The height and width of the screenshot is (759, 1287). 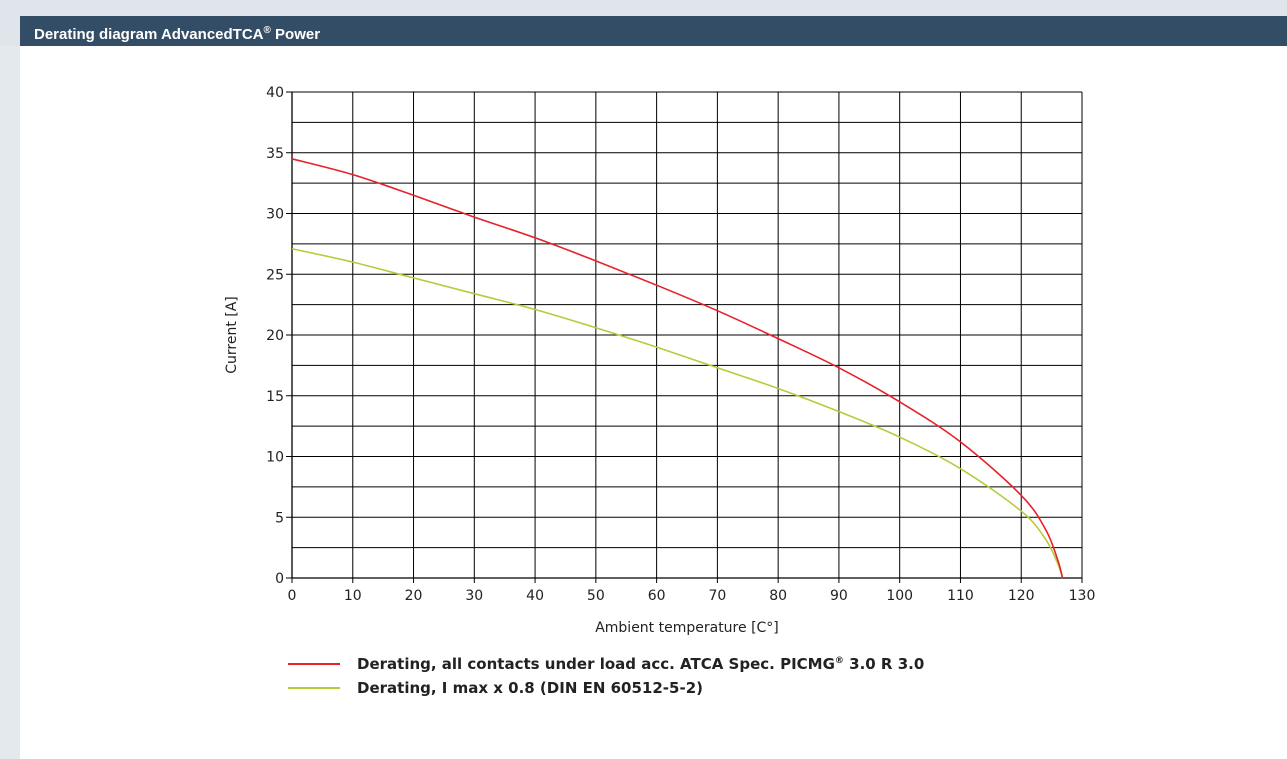 I want to click on y-tick-label-7: 35, so click(x=275, y=154).